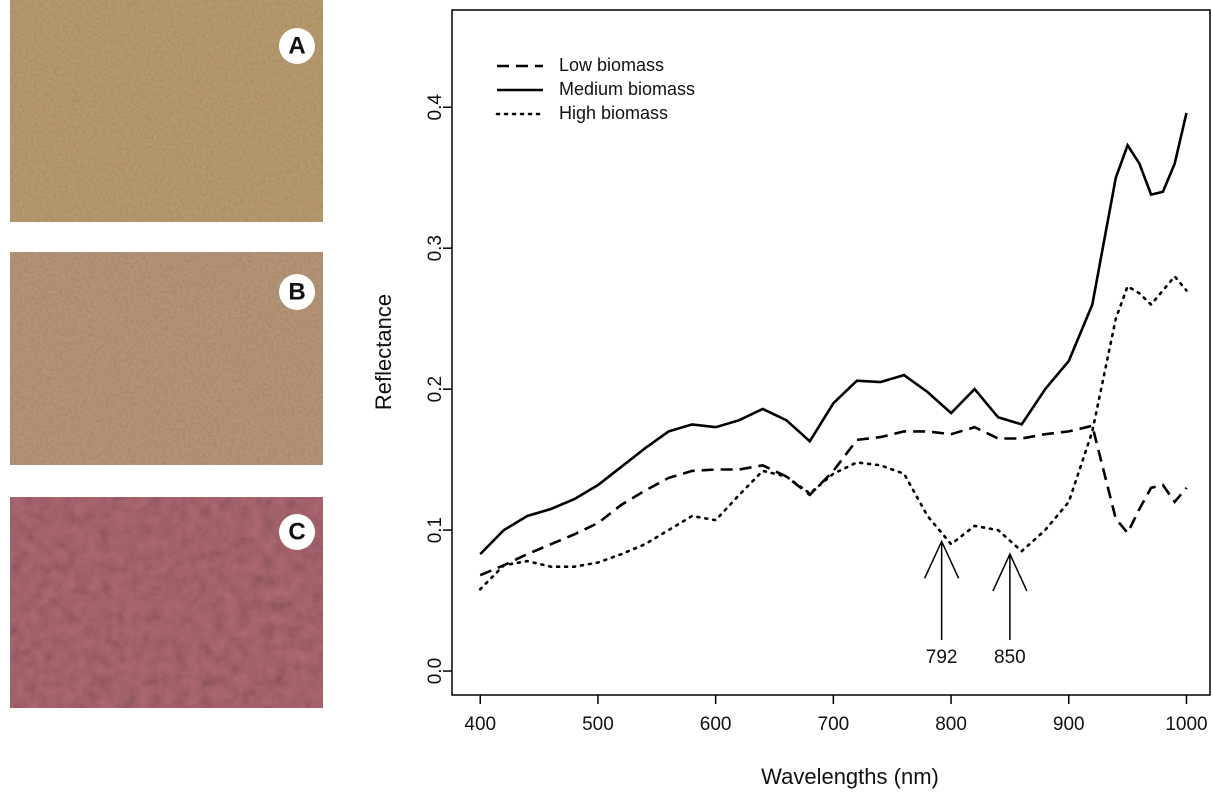 Image resolution: width=1212 pixels, height=797 pixels. Describe the element at coordinates (166, 602) in the screenshot. I see `photo-c` at that location.